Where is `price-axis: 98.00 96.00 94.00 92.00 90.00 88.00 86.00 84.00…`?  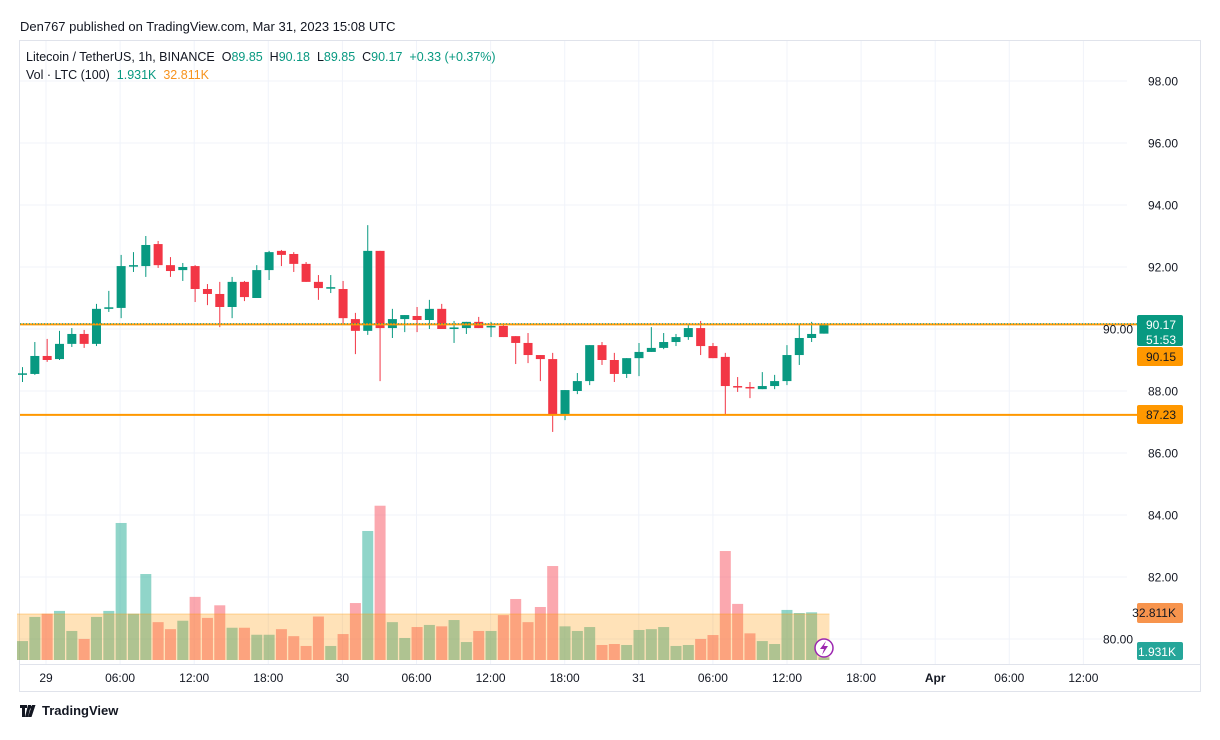
price-axis: 98.00 96.00 94.00 92.00 90.00 88.00 86.00 84.00… is located at coordinates (1140, 361).